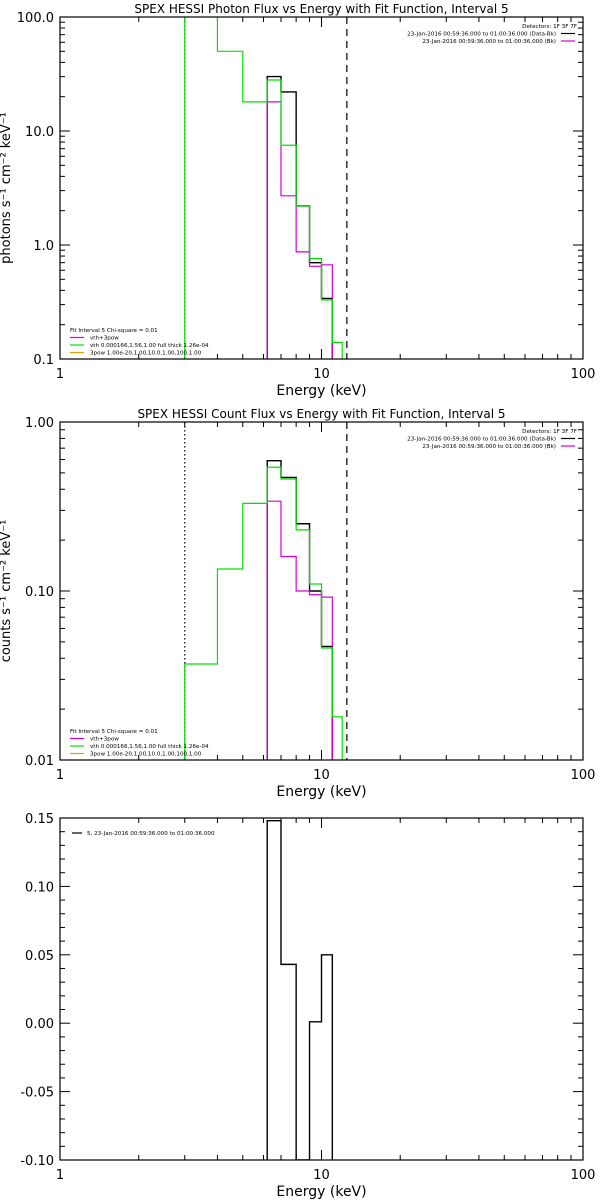  Describe the element at coordinates (43, 246) in the screenshot. I see `y-tick-label: 1.0` at that location.